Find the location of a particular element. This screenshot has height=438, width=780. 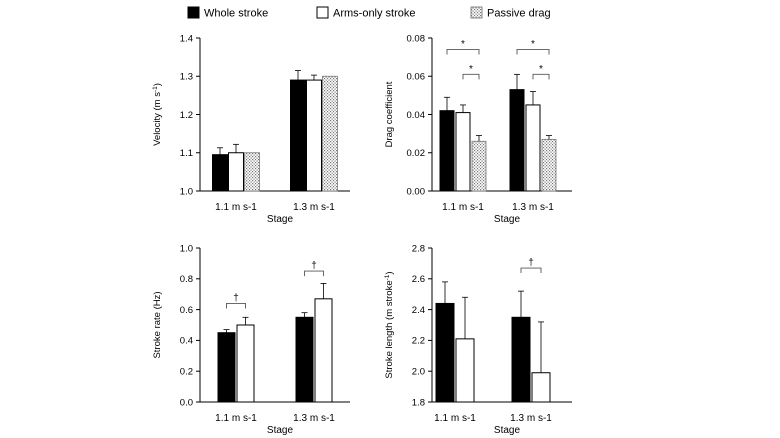

y-axis-label: Stroke rate (Hz) is located at coordinates (157, 324).